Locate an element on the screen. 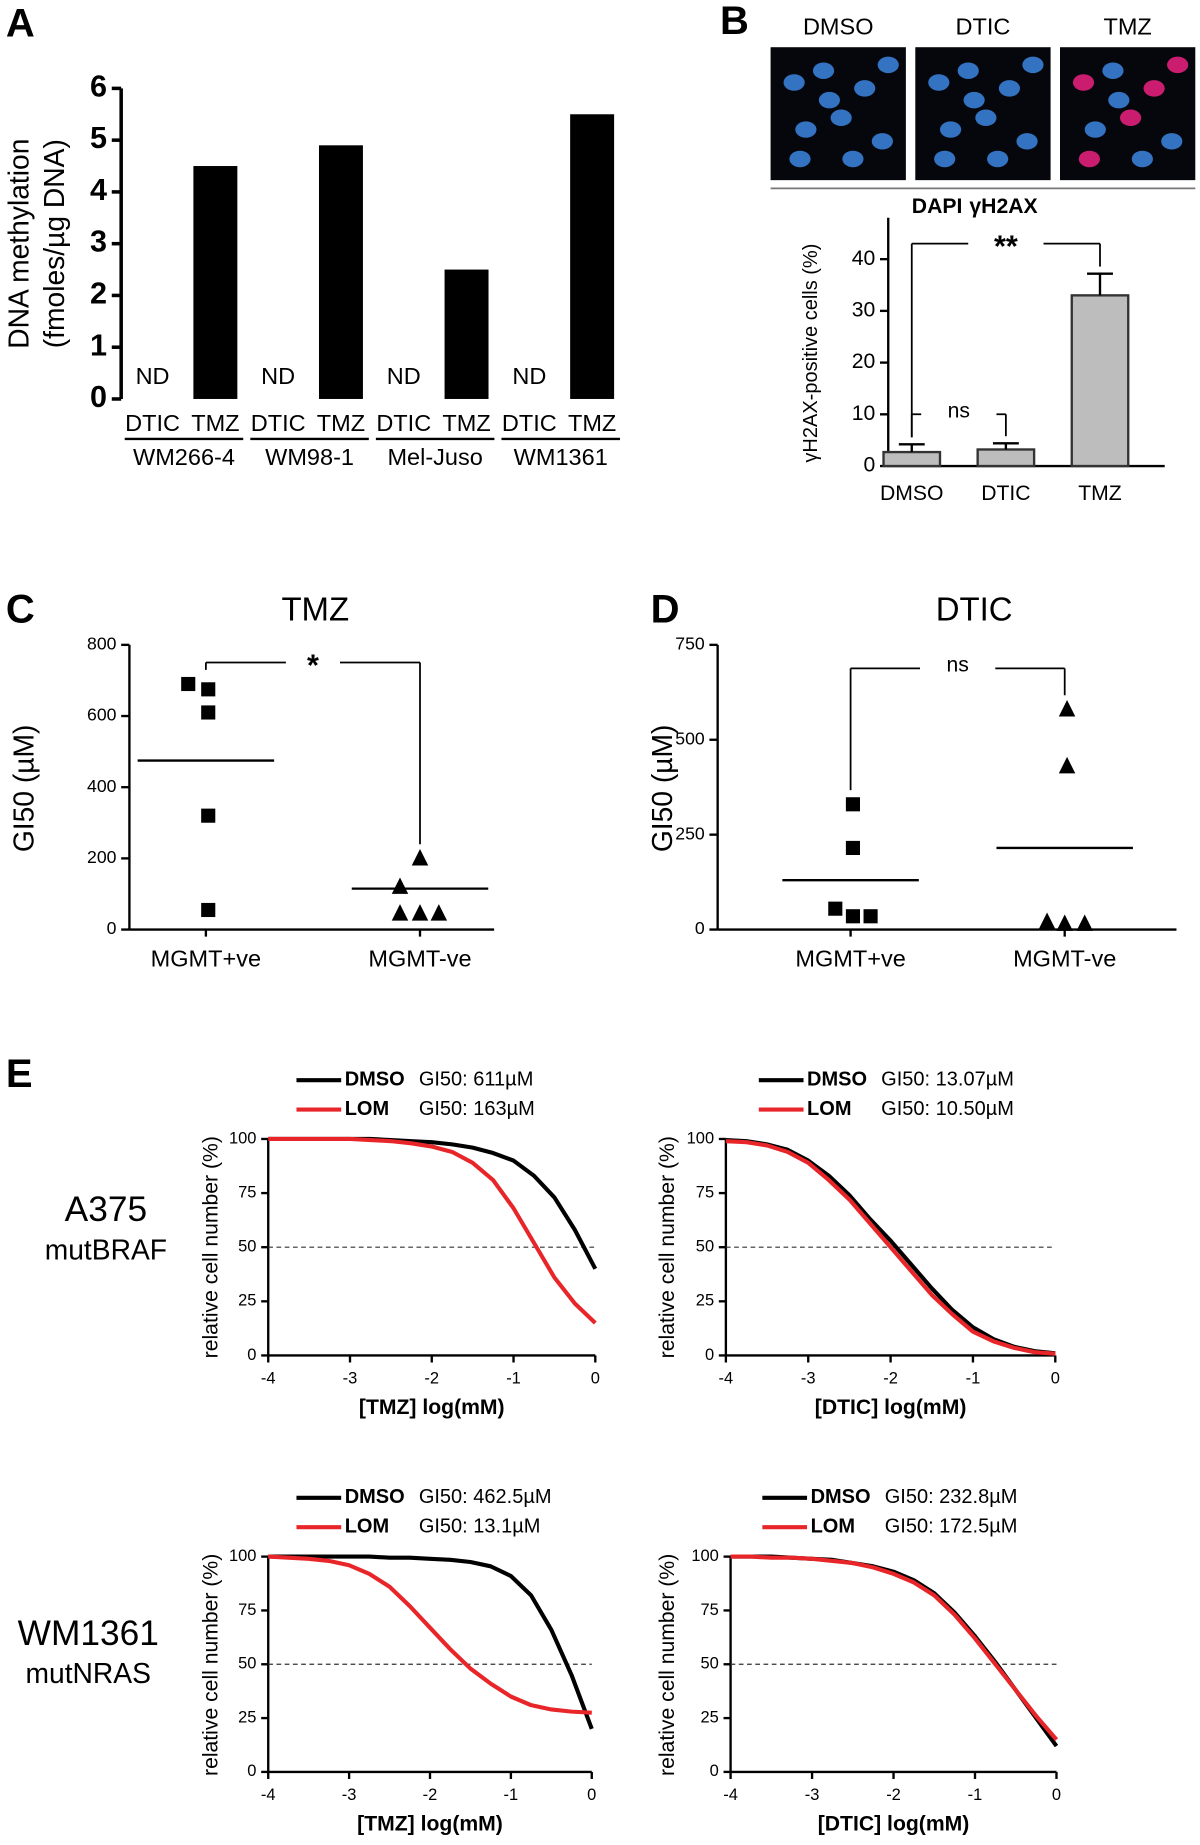  y-tick-label: 20 is located at coordinates (864, 361).